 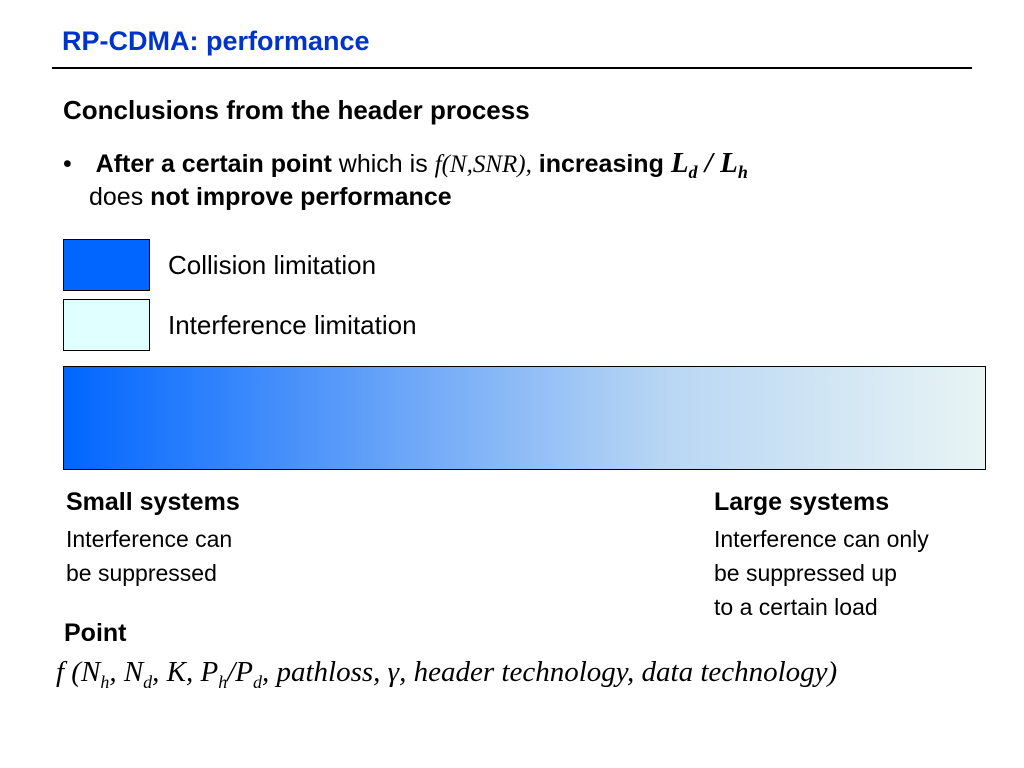 I want to click on bullet-text-bold: After a certain point, so click(x=213, y=164).